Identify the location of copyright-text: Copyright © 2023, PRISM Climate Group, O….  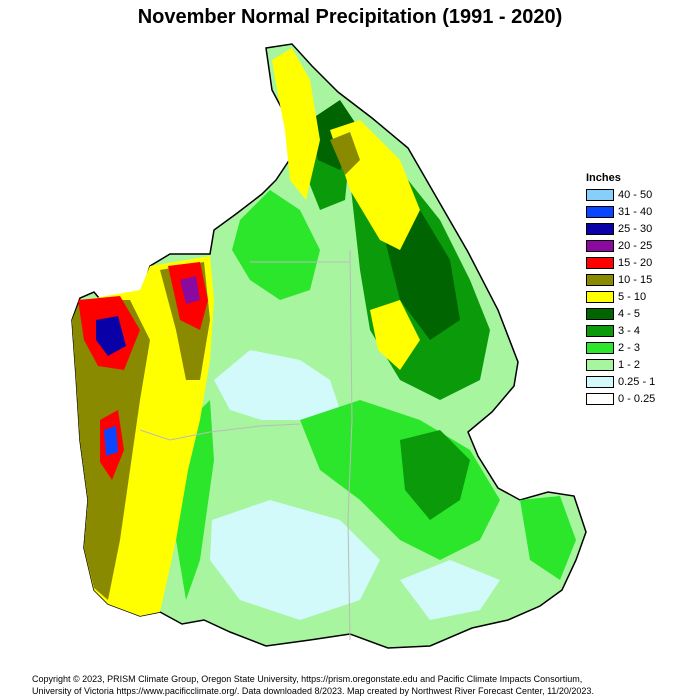
(313, 685).